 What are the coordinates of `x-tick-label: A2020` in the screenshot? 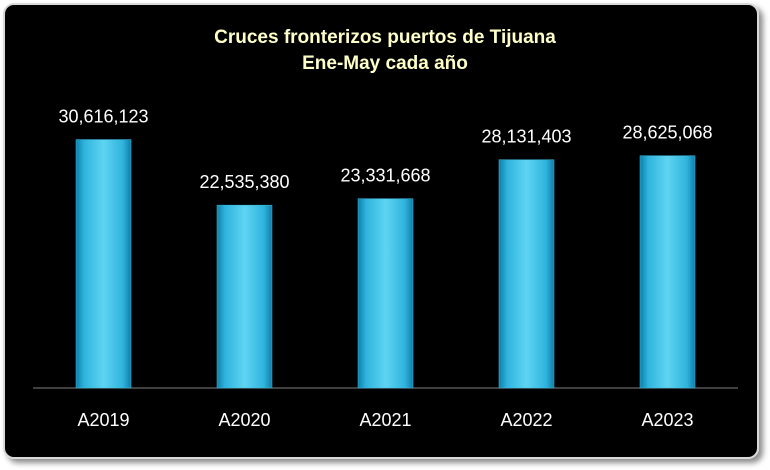 It's located at (244, 420).